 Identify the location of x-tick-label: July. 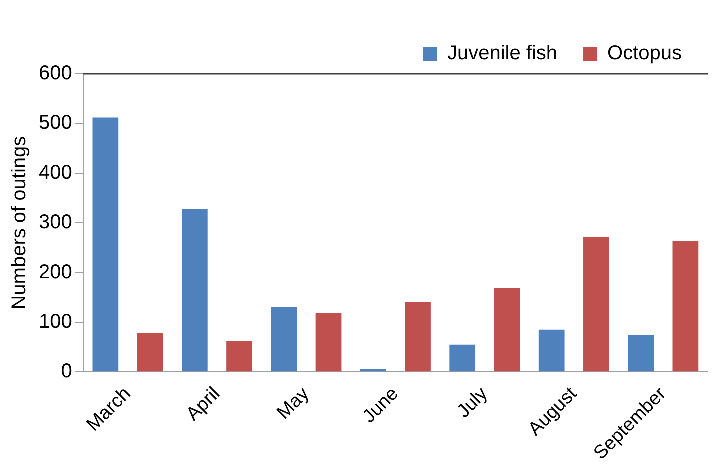
(472, 402).